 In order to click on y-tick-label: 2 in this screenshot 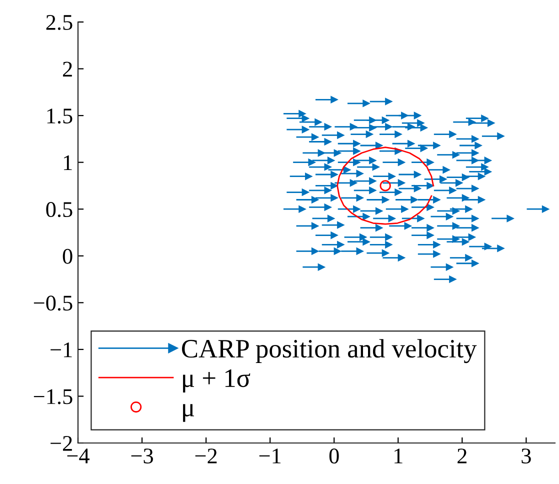, I will do `click(67, 69)`.